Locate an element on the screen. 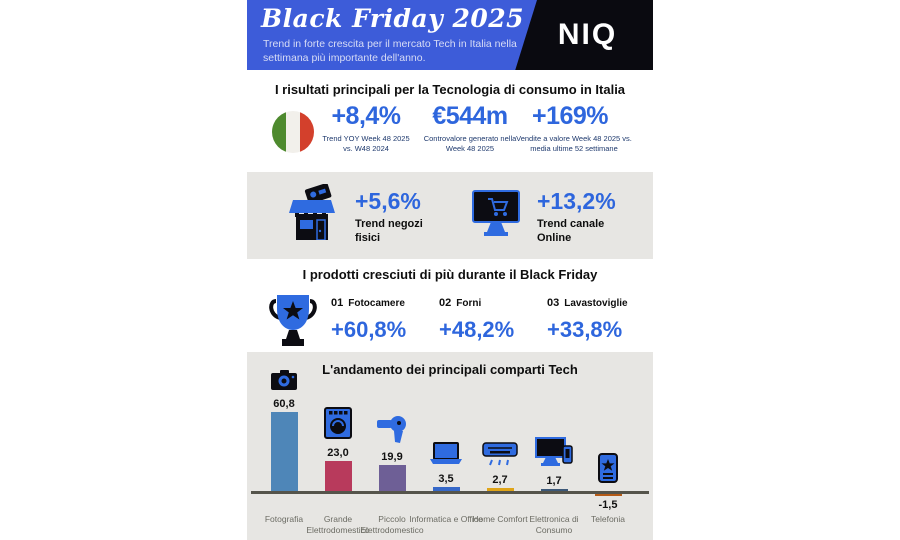 The width and height of the screenshot is (900, 540). bar-telefonia: -1,5 is located at coordinates (608, 482).